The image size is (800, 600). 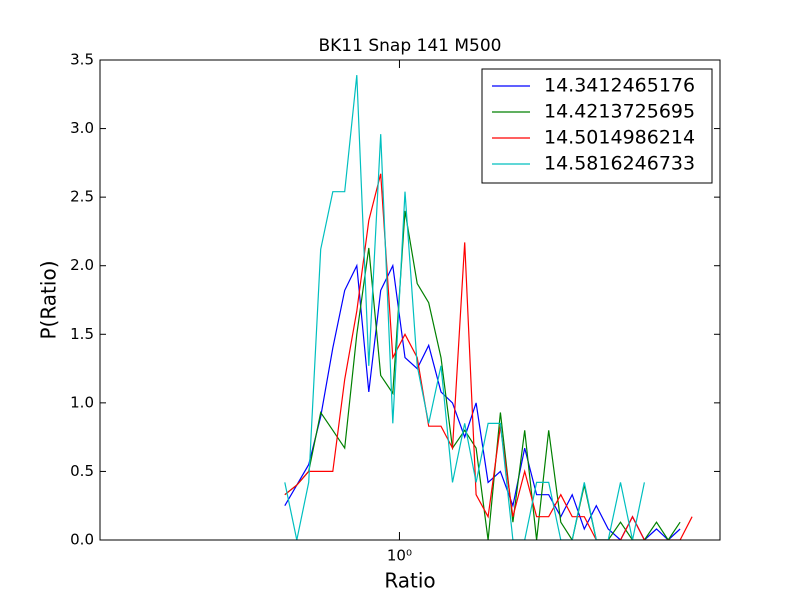 What do you see at coordinates (82, 540) in the screenshot?
I see `y-tick-label: 0.0` at bounding box center [82, 540].